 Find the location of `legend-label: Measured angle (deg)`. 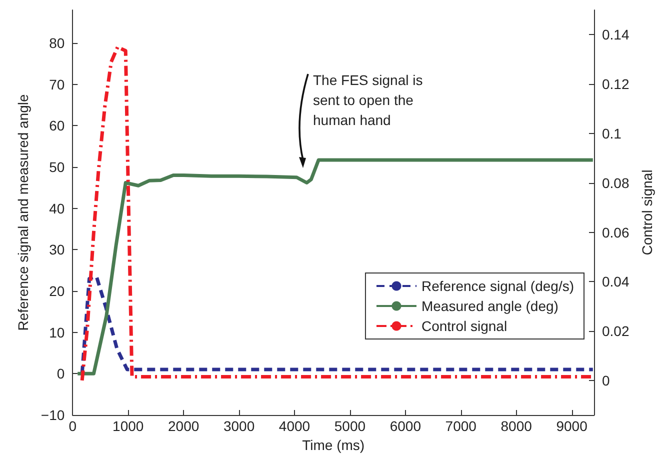

legend-label: Measured angle (deg) is located at coordinates (489, 306).